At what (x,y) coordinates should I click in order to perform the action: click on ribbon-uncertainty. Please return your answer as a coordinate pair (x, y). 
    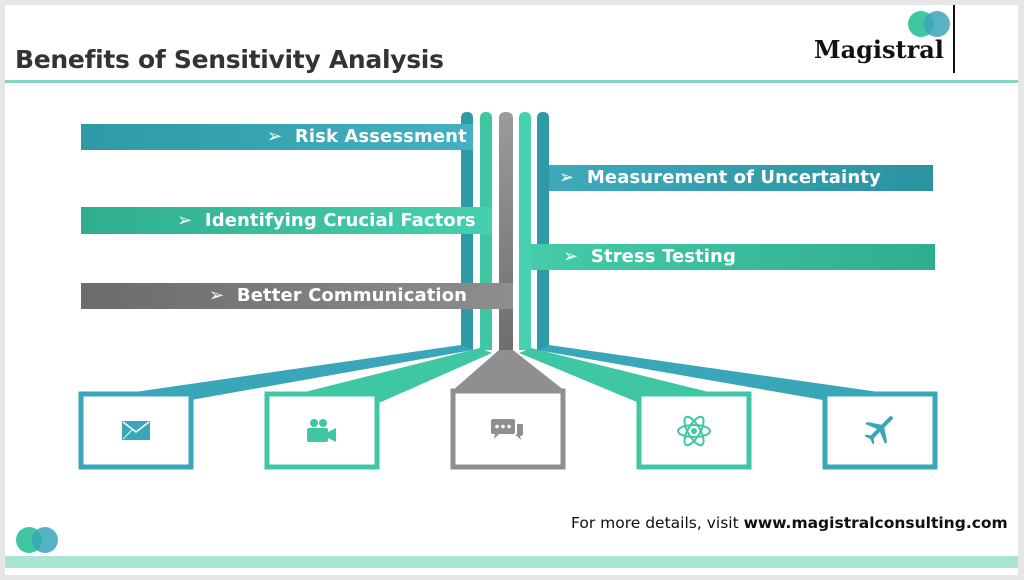
    Looking at the image, I should click on (741, 178).